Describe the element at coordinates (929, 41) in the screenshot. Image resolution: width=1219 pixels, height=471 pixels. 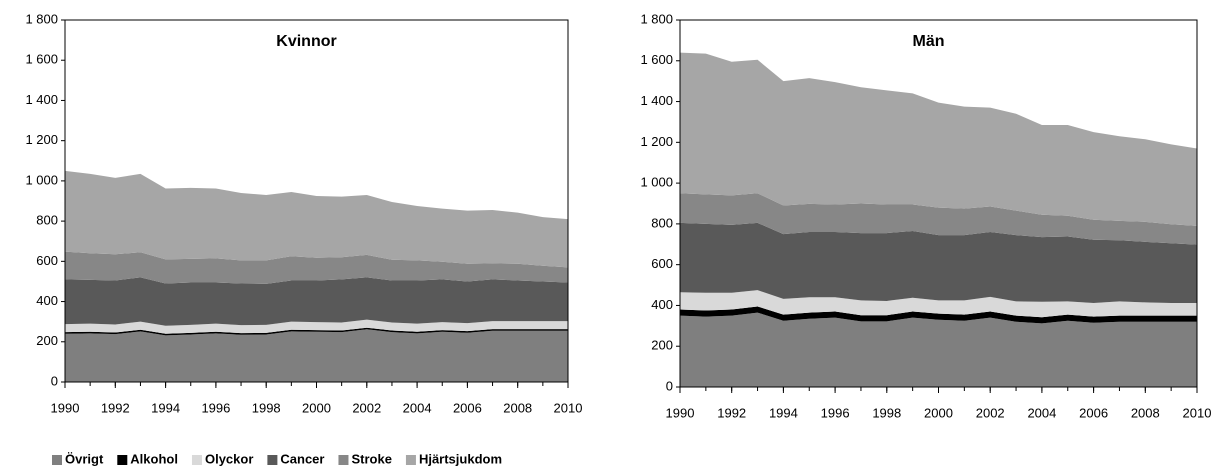
I see `chart-title: Män` at that location.